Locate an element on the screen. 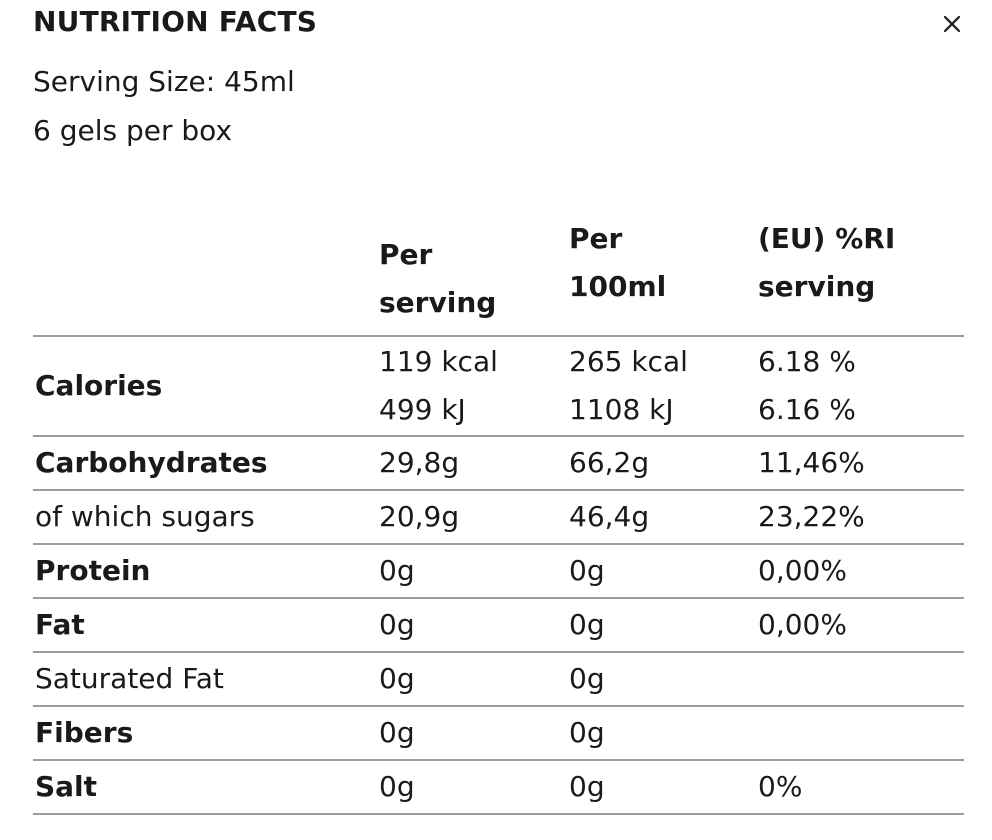 Image resolution: width=992 pixels, height=840 pixels. cell-kcal: 265 kcal is located at coordinates (628, 361).